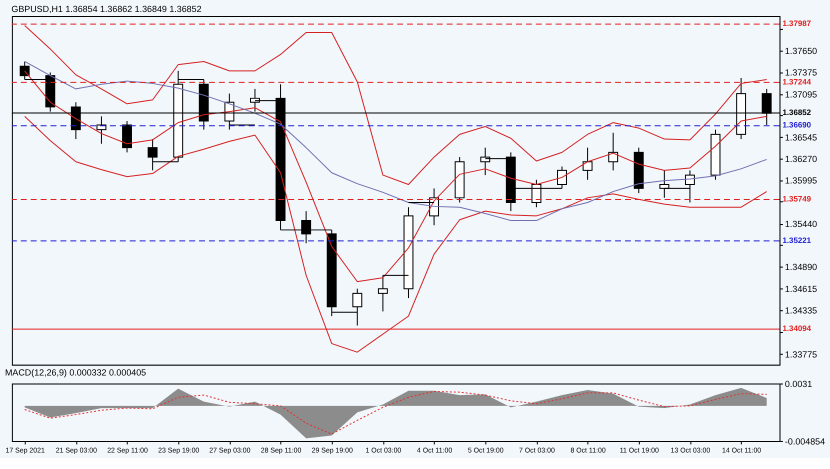  I want to click on ref-line-label: 1.37987, so click(797, 23).